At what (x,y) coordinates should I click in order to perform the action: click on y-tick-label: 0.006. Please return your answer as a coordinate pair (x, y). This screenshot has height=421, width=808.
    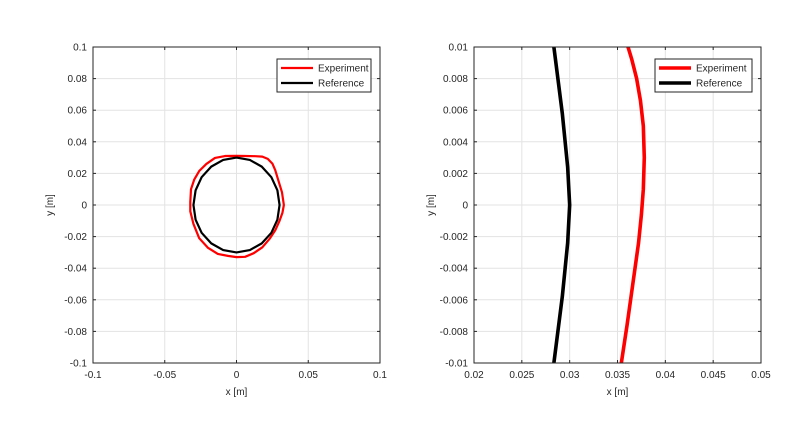
    Looking at the image, I should click on (455, 111).